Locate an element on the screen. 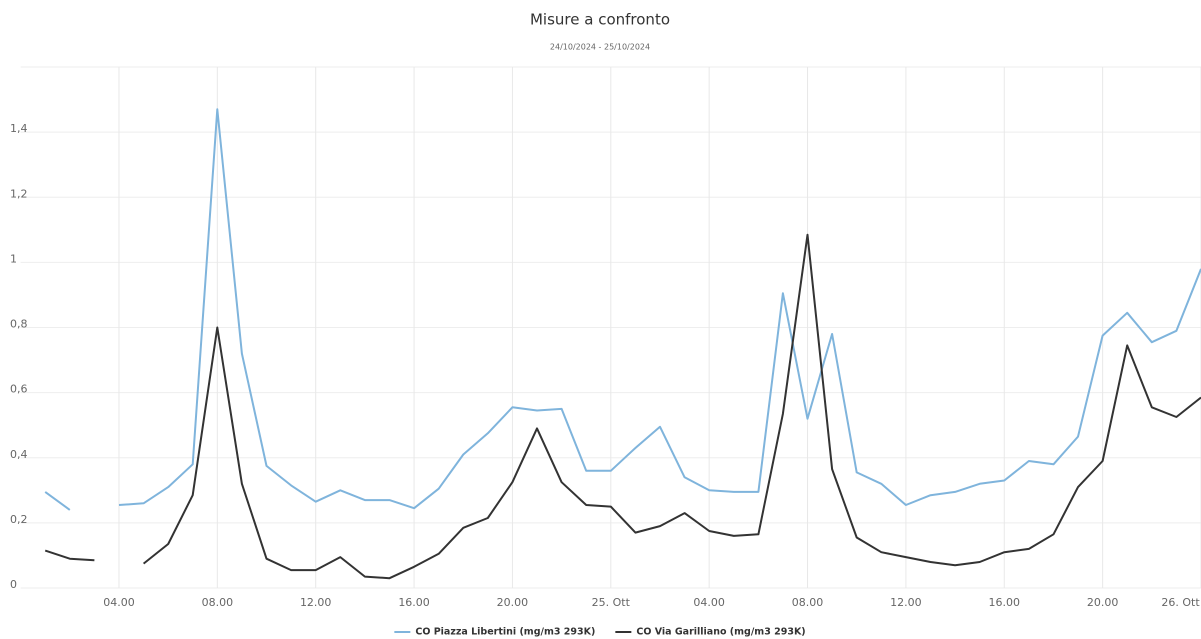 The width and height of the screenshot is (1201, 639). y-tick-label: 1 is located at coordinates (13, 258).